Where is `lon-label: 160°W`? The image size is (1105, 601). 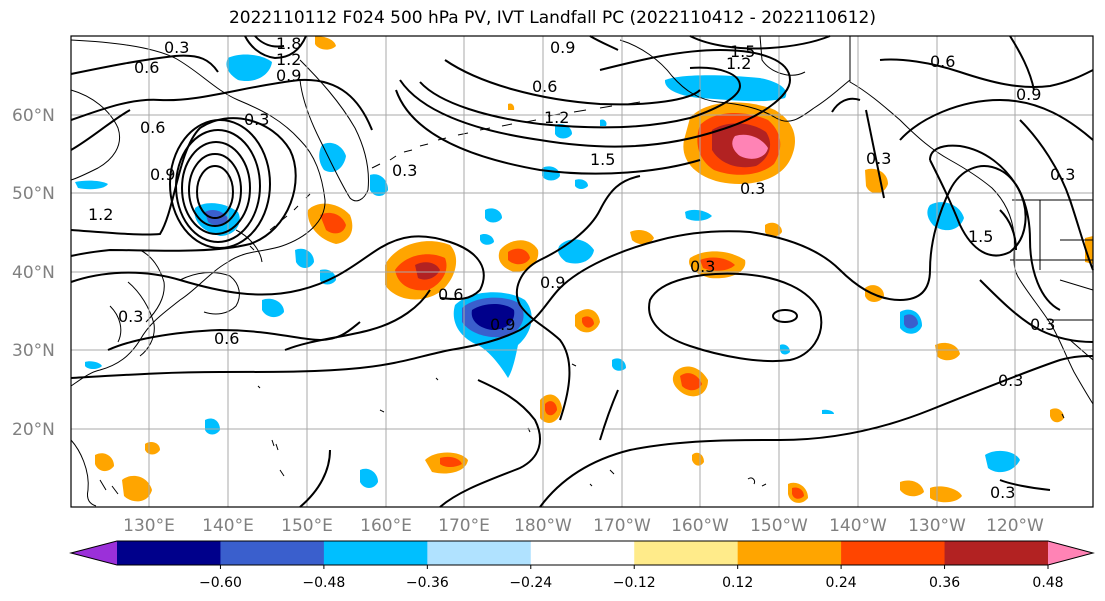 lon-label: 160°W is located at coordinates (700, 526).